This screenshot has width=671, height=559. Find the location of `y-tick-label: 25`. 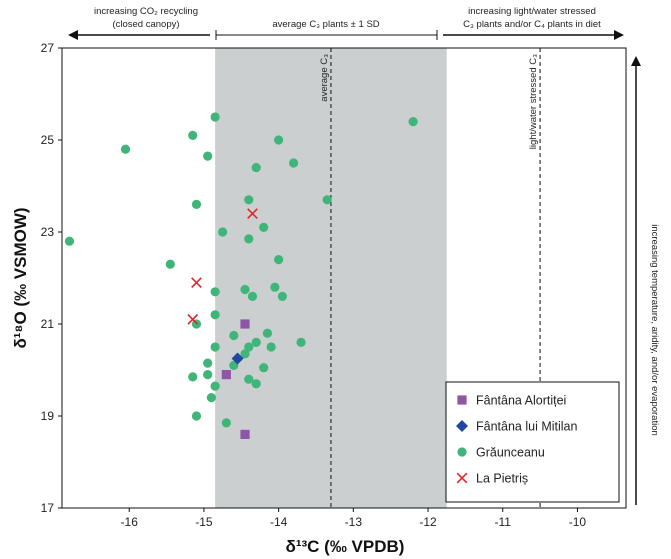

y-tick-label: 25 is located at coordinates (48, 140).